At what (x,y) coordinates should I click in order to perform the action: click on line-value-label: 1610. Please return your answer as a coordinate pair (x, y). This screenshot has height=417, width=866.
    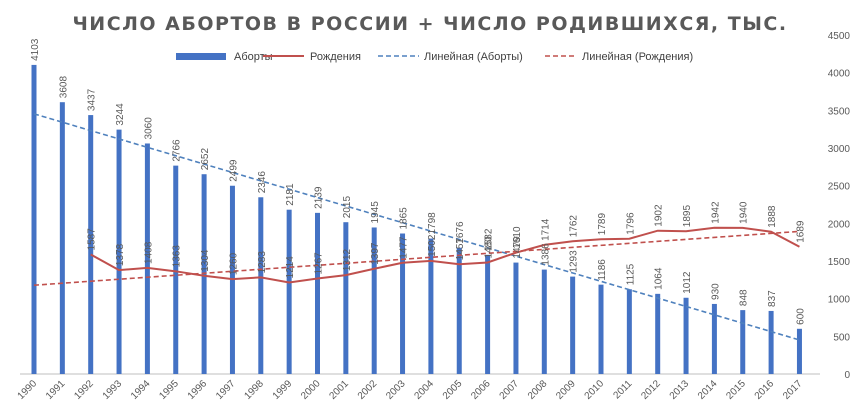
    Looking at the image, I should click on (517, 237).